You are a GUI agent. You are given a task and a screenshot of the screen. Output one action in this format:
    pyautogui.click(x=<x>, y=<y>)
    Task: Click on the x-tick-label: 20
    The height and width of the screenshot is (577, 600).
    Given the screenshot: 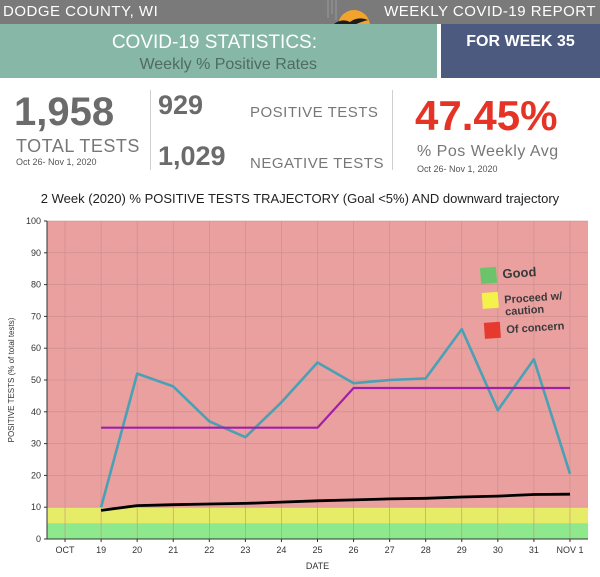 What is the action you would take?
    pyautogui.click(x=137, y=550)
    